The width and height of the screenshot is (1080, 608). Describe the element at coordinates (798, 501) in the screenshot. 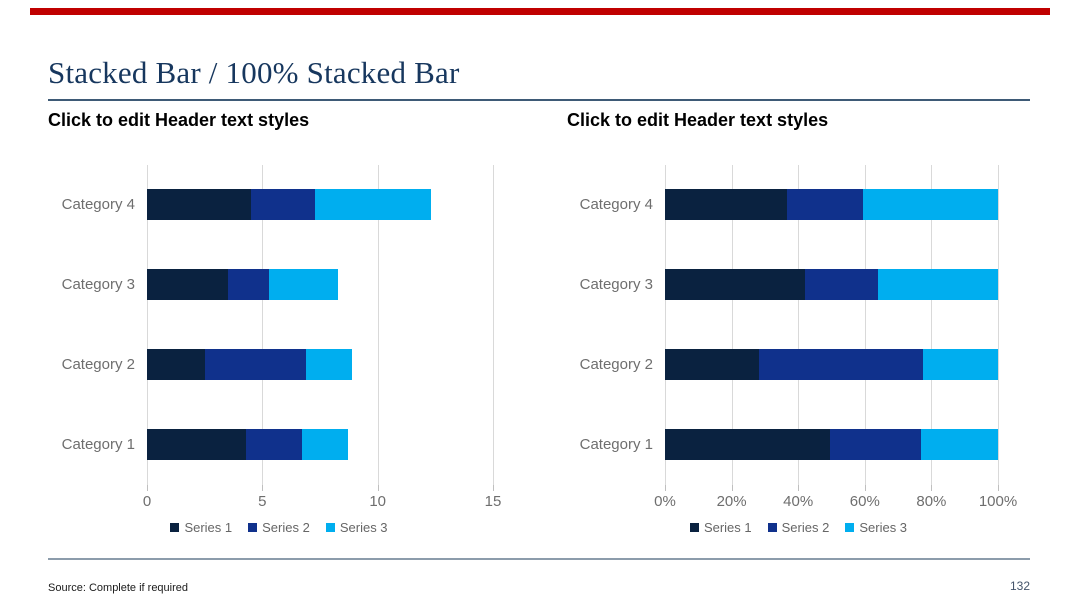

I see `axis-tick-label: 40%` at that location.